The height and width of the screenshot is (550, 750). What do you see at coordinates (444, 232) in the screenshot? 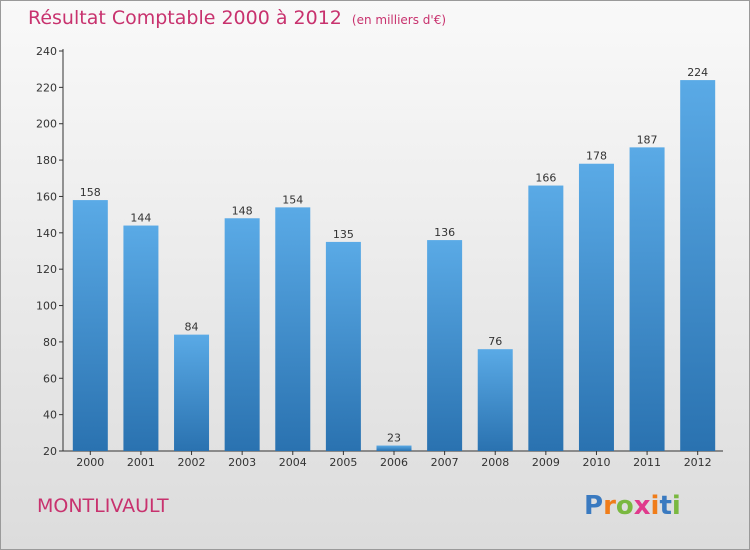
I see `bar-value-label: 136` at bounding box center [444, 232].